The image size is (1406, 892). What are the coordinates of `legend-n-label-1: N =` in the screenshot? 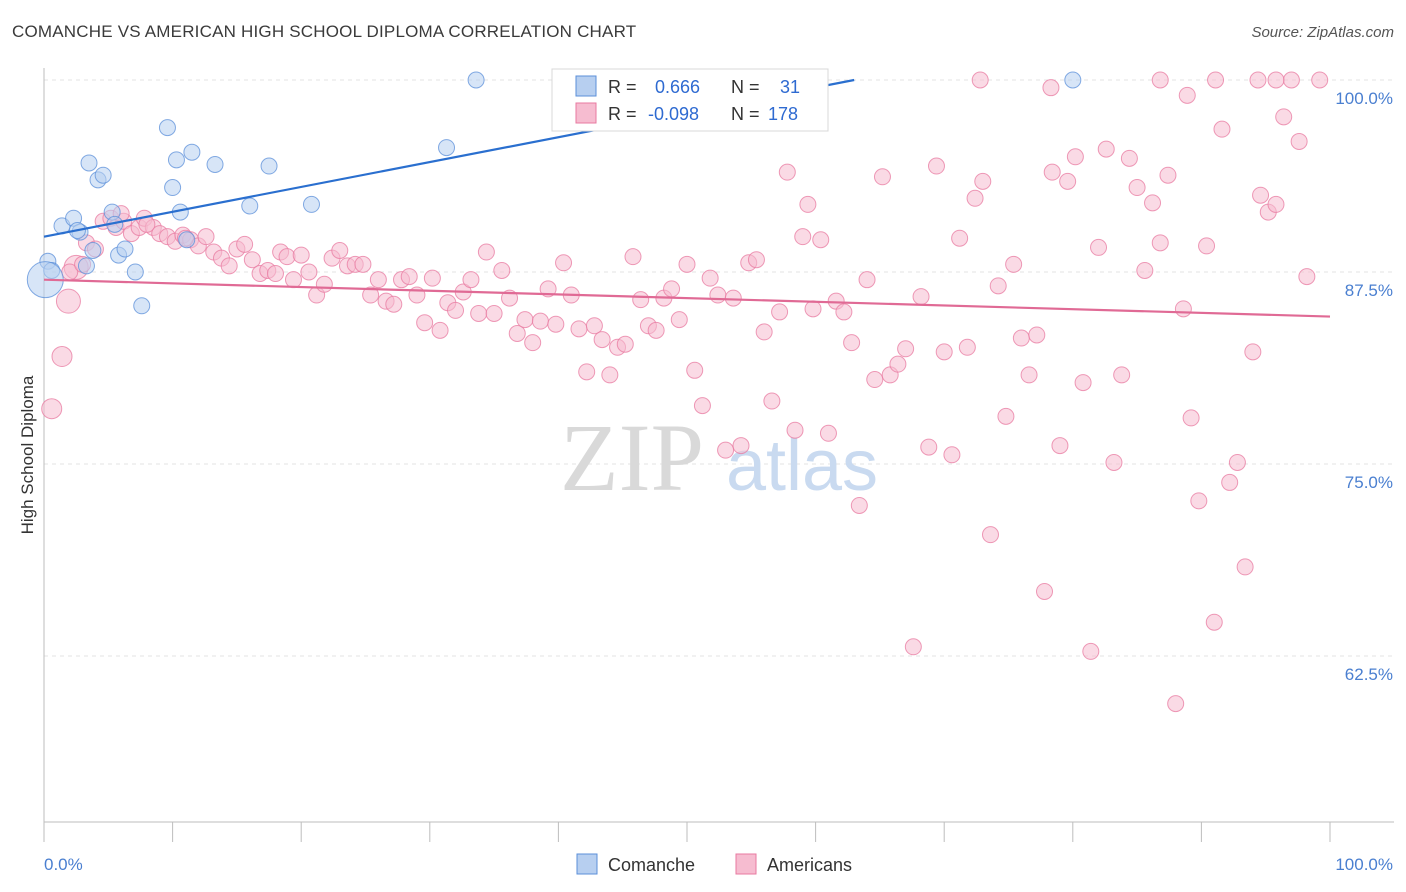 It's located at (745, 87).